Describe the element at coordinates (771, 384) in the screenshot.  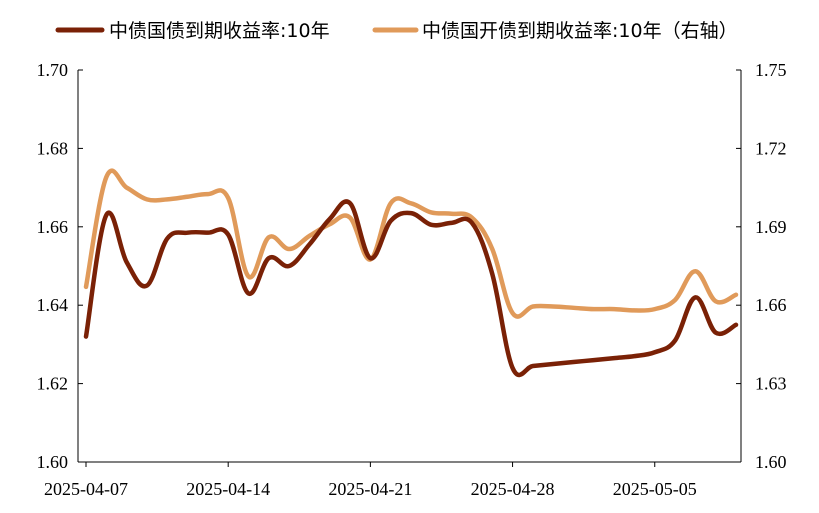
I see `y-right-tick-label: 1.63` at that location.